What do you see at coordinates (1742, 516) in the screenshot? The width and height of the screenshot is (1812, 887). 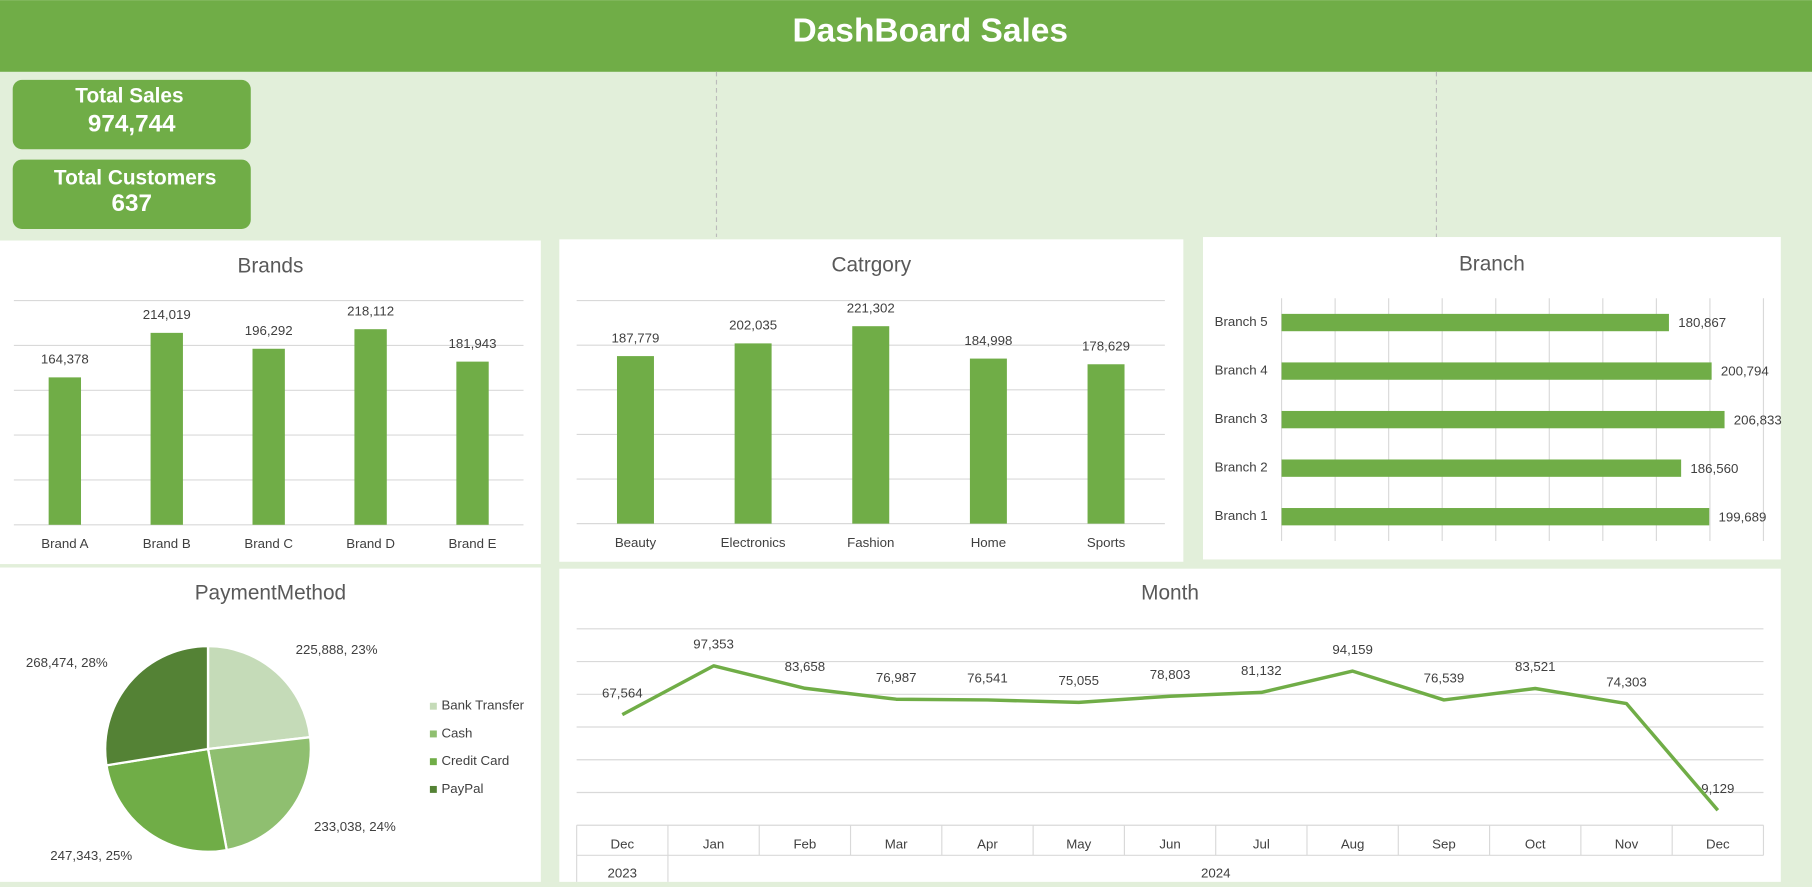 I see `data-label: 199,689` at bounding box center [1742, 516].